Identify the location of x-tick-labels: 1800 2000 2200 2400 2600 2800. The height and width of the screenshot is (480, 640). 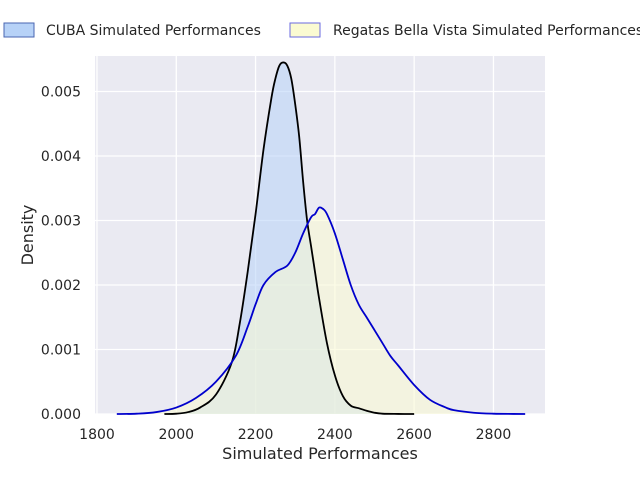
(295, 435).